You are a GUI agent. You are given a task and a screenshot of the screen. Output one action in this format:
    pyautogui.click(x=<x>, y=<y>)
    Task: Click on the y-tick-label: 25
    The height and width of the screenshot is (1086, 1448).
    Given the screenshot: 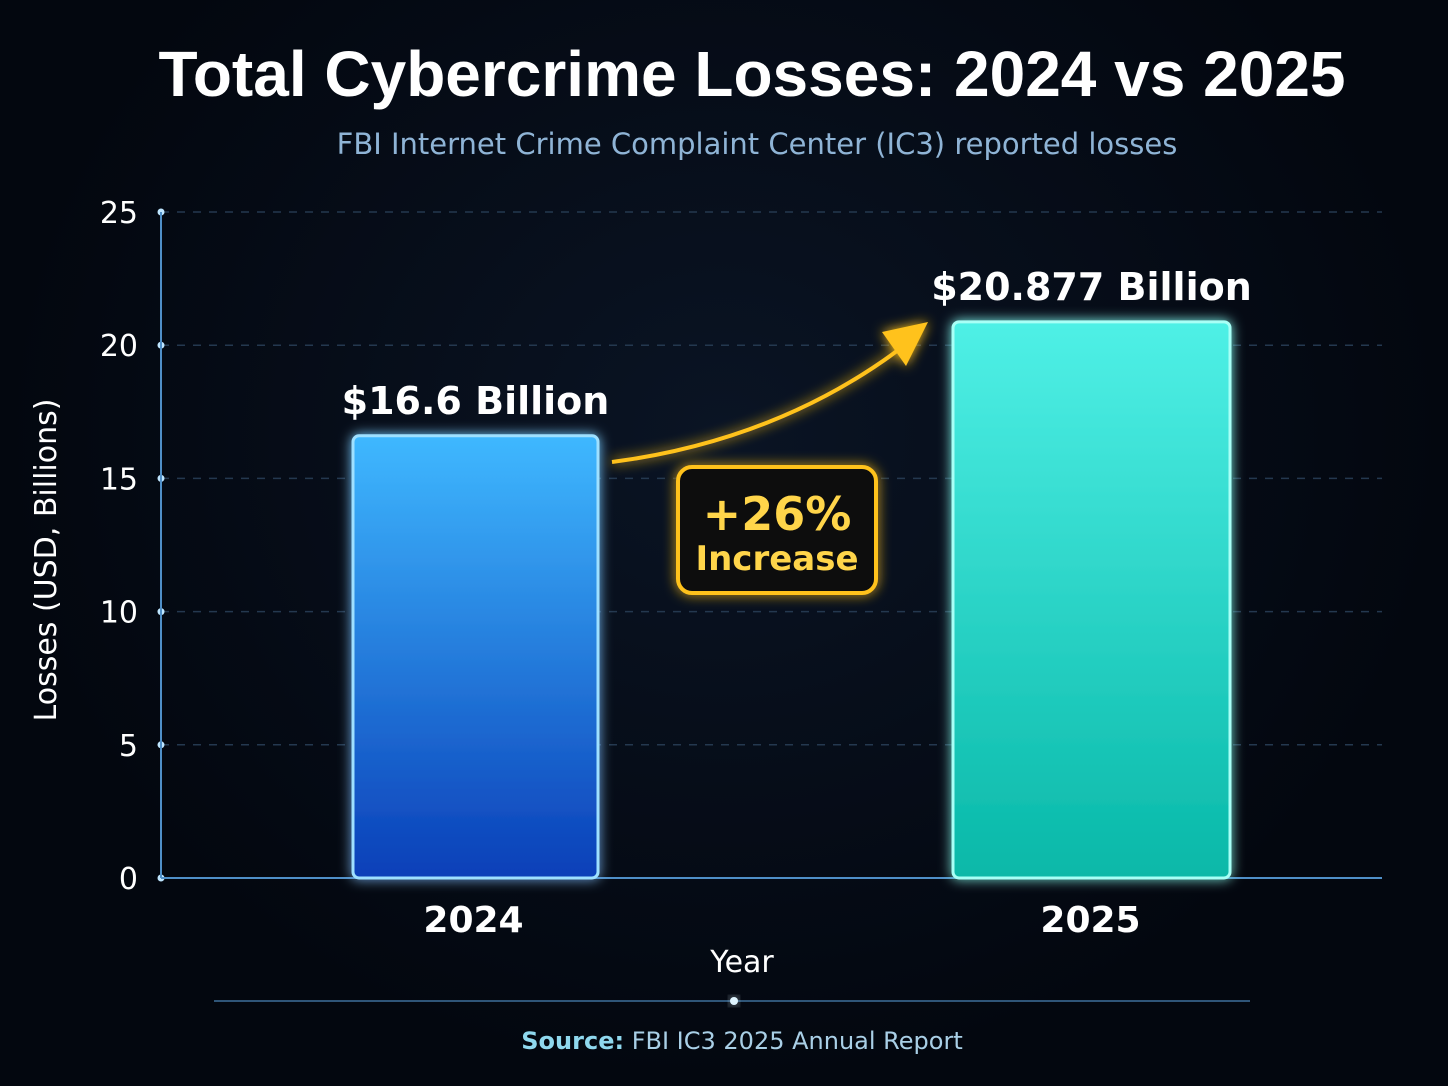 What is the action you would take?
    pyautogui.click(x=119, y=213)
    